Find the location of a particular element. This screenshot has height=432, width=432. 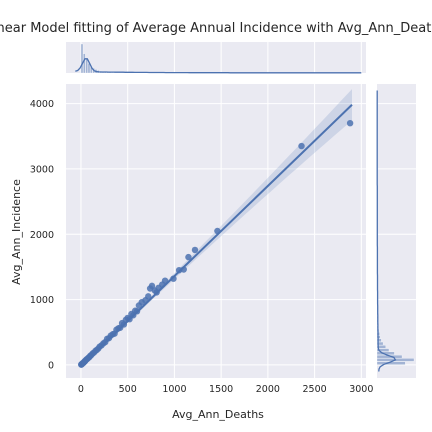

x-axis-ticks: 0 500 1000 1500 2000 2500 3000 is located at coordinates (225, 389).